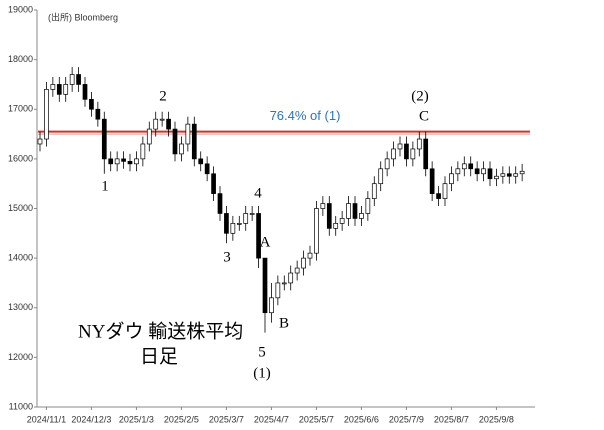 The height and width of the screenshot is (430, 604). Describe the element at coordinates (21, 406) in the screenshot. I see `y-tick-label: 11000` at that location.